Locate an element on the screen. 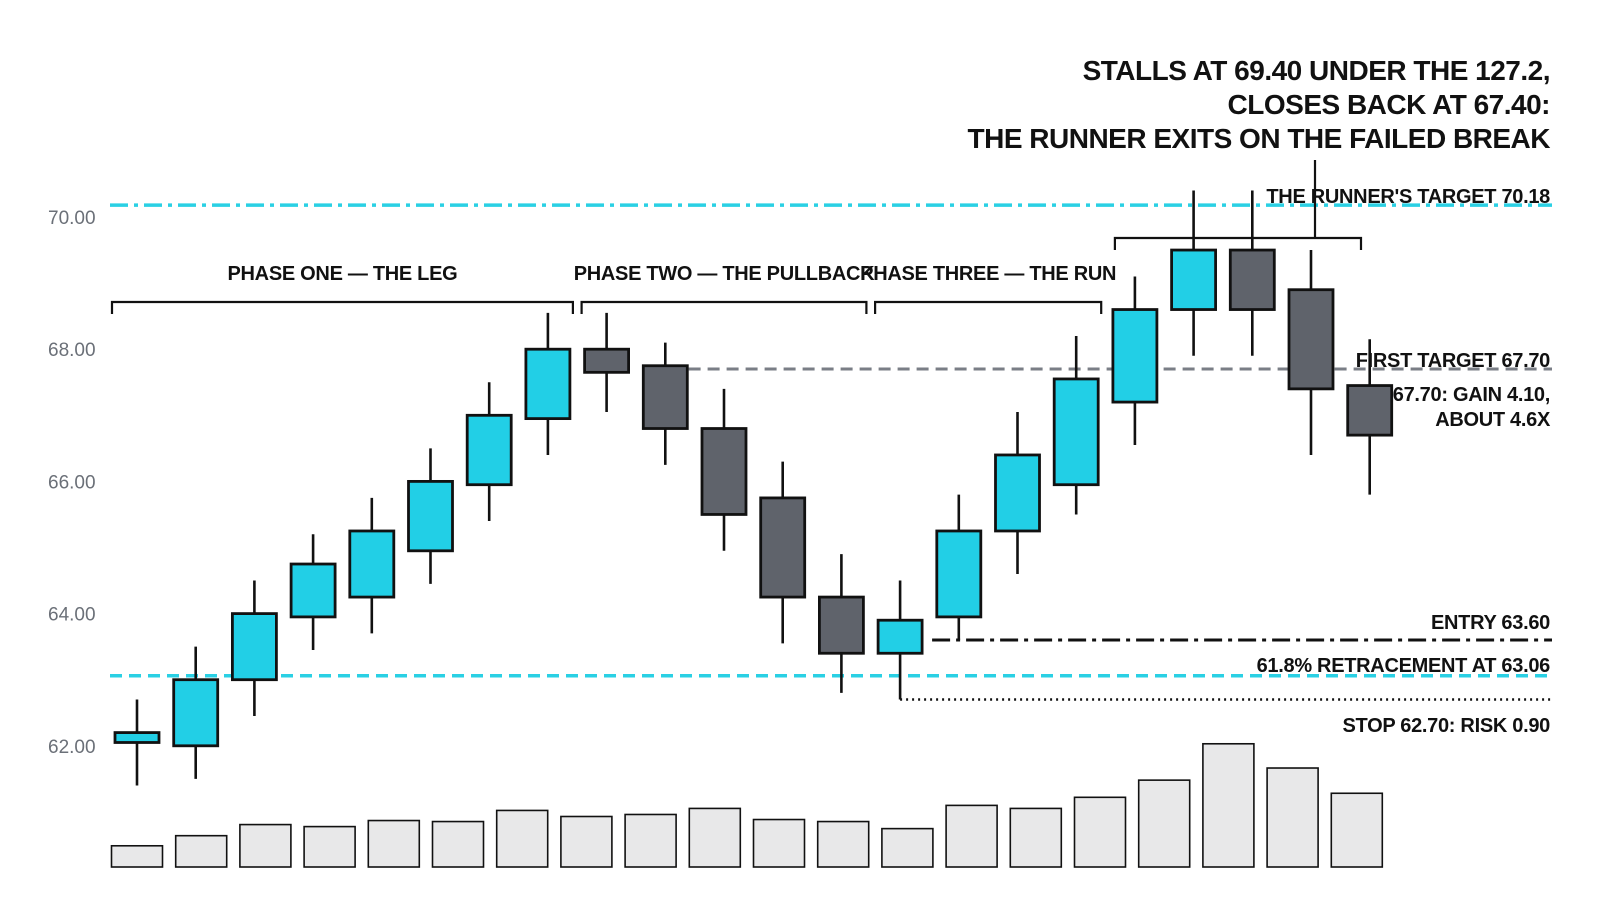 This screenshot has width=1600, height=914. volume-bars is located at coordinates (747, 805).